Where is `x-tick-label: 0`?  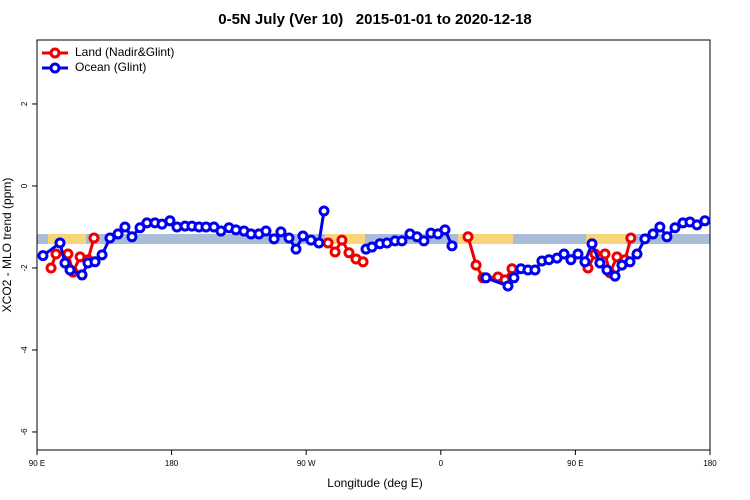 x-tick-label: 0 is located at coordinates (441, 463).